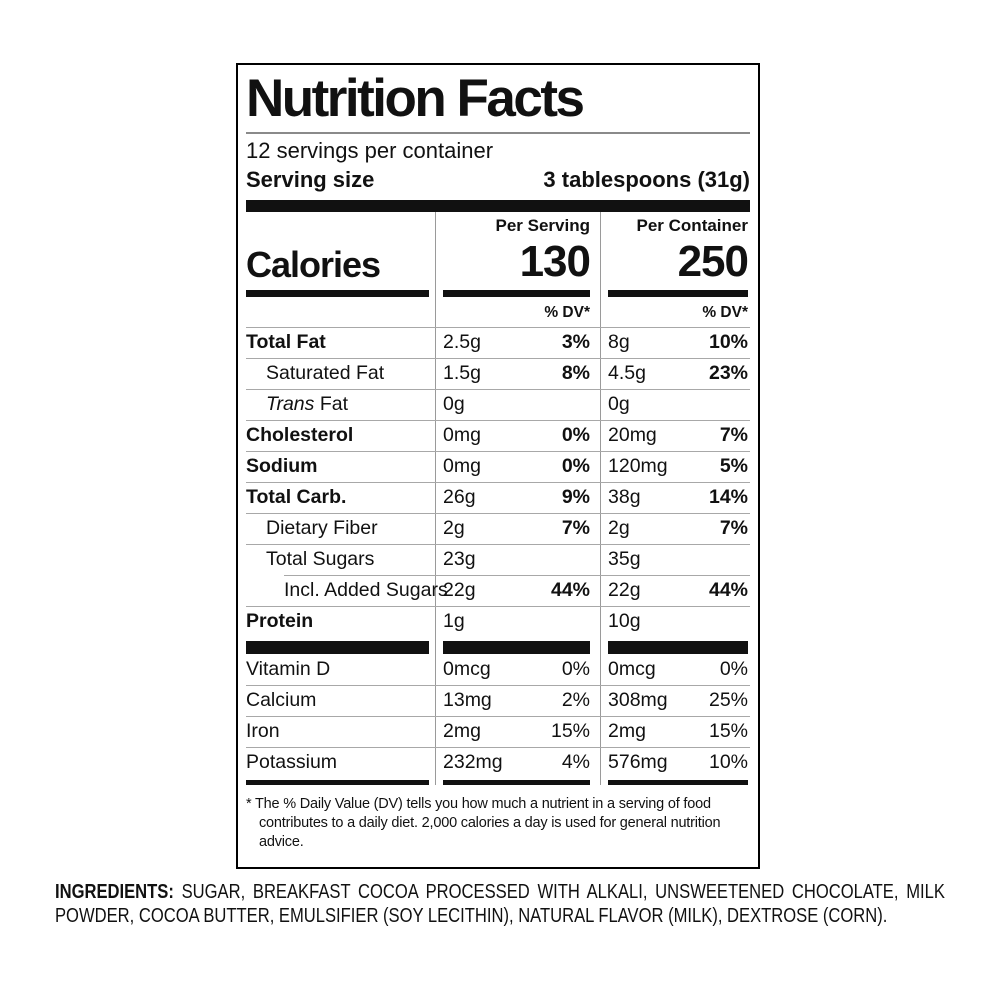  I want to click on value-cell: 4.5g 23%, so click(675, 373).